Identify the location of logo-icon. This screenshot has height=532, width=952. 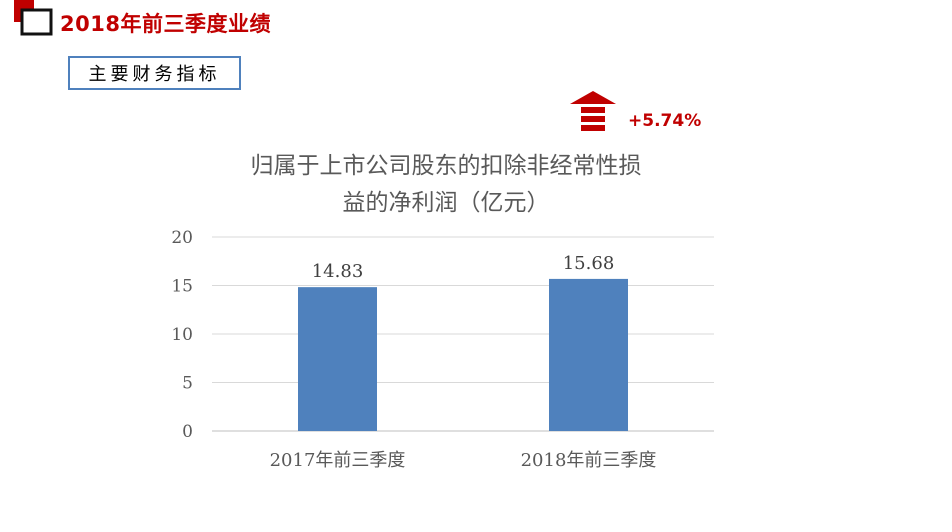
(33, 18).